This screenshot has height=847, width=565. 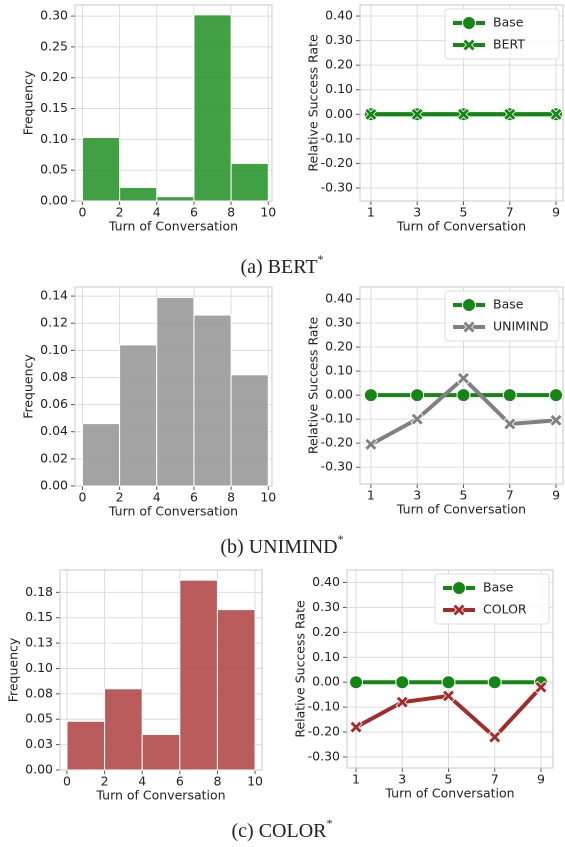 I want to click on y-tick-label: 0.03, so click(x=39, y=743).